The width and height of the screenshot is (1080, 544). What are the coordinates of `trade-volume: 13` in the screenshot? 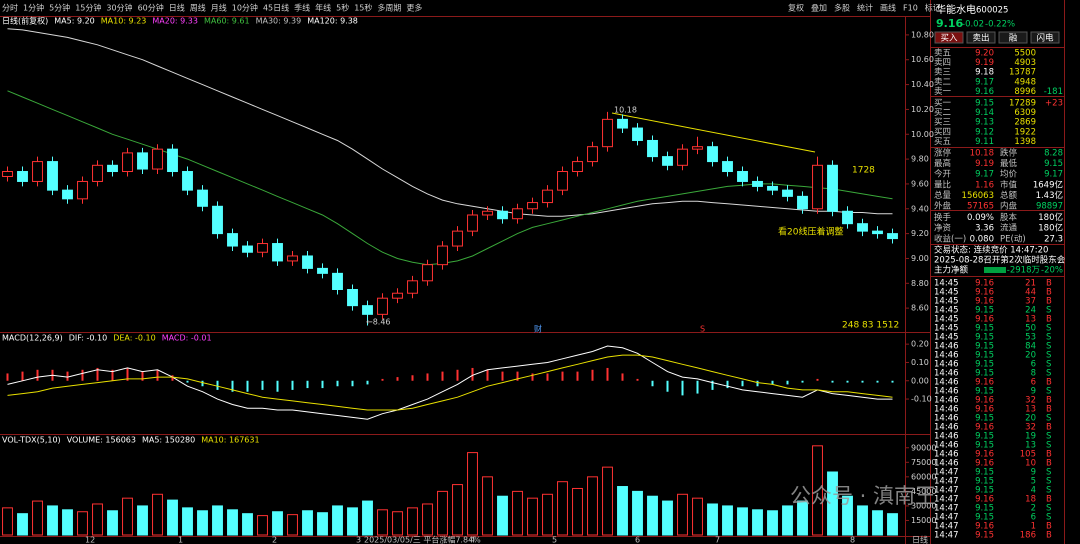 It's located at (1030, 446).